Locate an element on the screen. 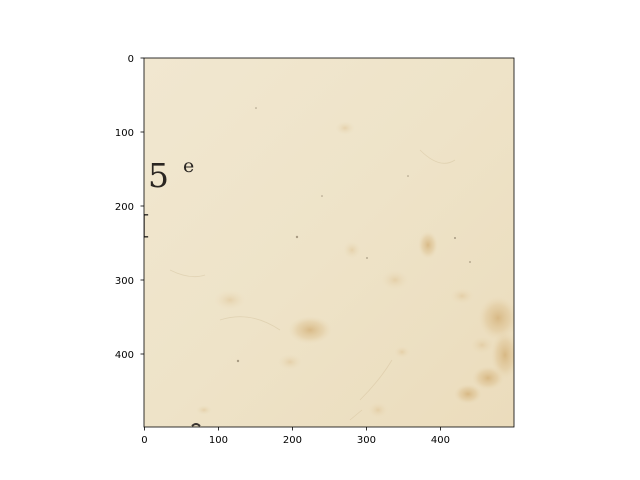 The height and width of the screenshot is (480, 640). x-tick: 400 is located at coordinates (440, 436).